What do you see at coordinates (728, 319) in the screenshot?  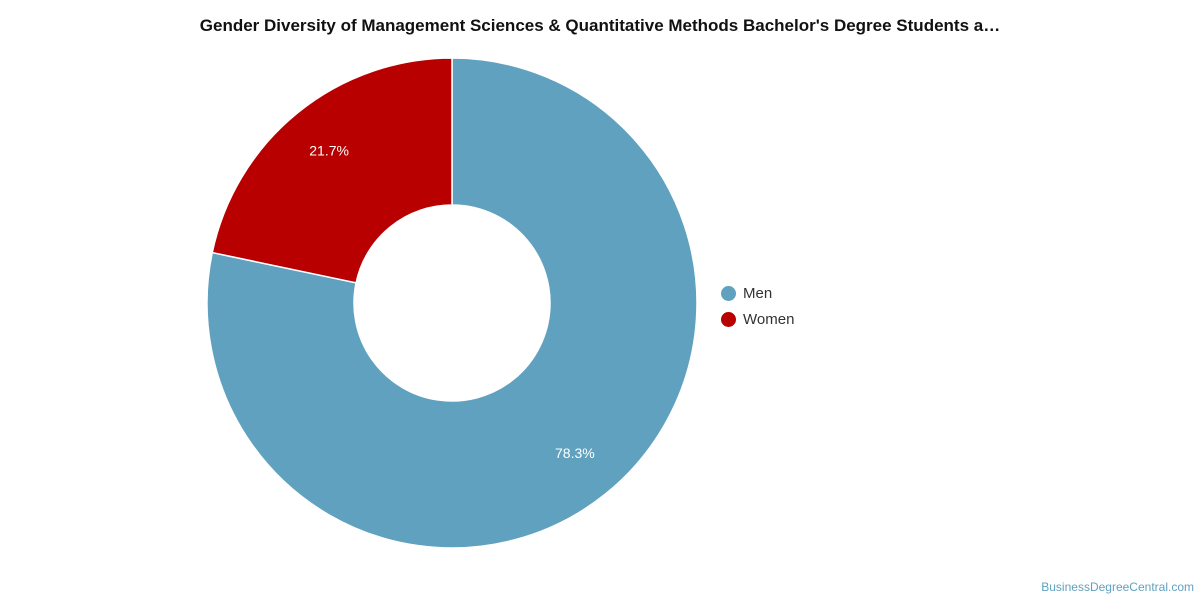 I see `legend-swatch-women` at bounding box center [728, 319].